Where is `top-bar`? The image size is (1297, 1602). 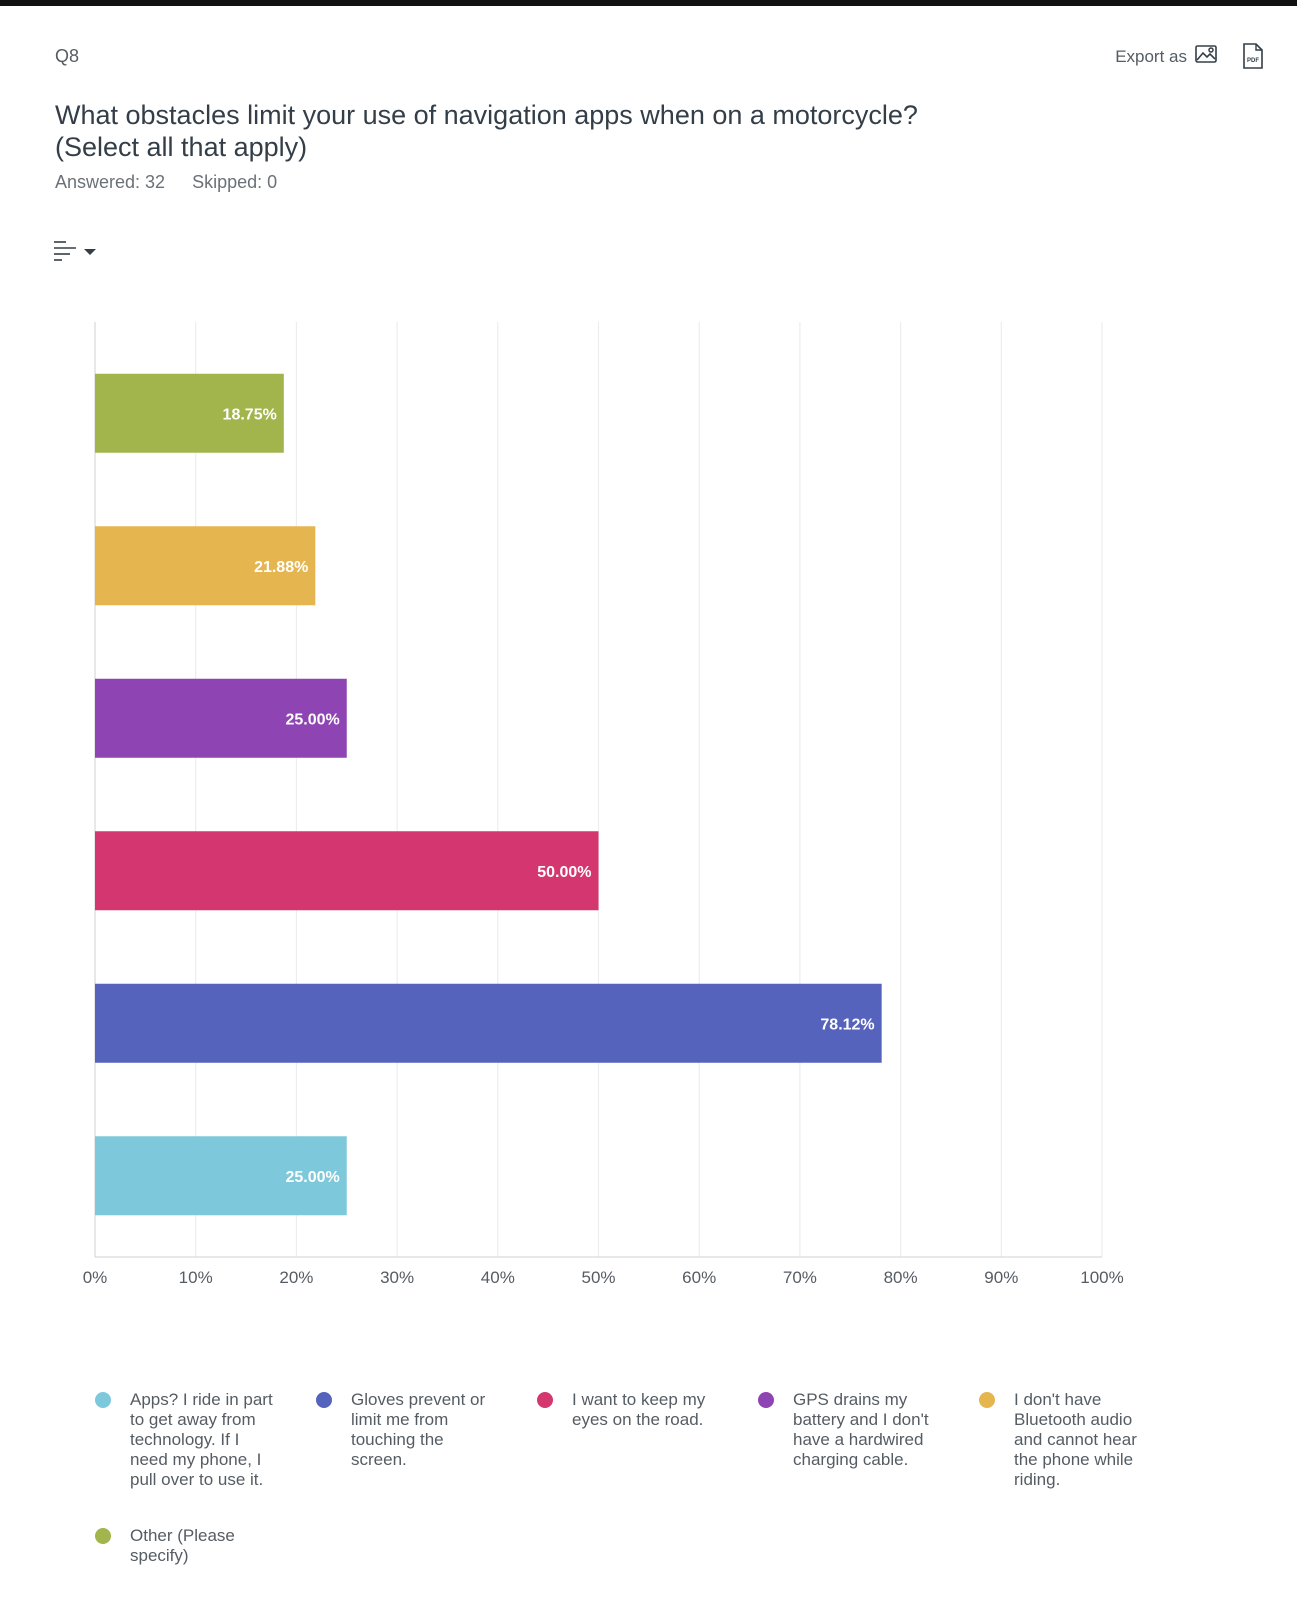 top-bar is located at coordinates (648, 3).